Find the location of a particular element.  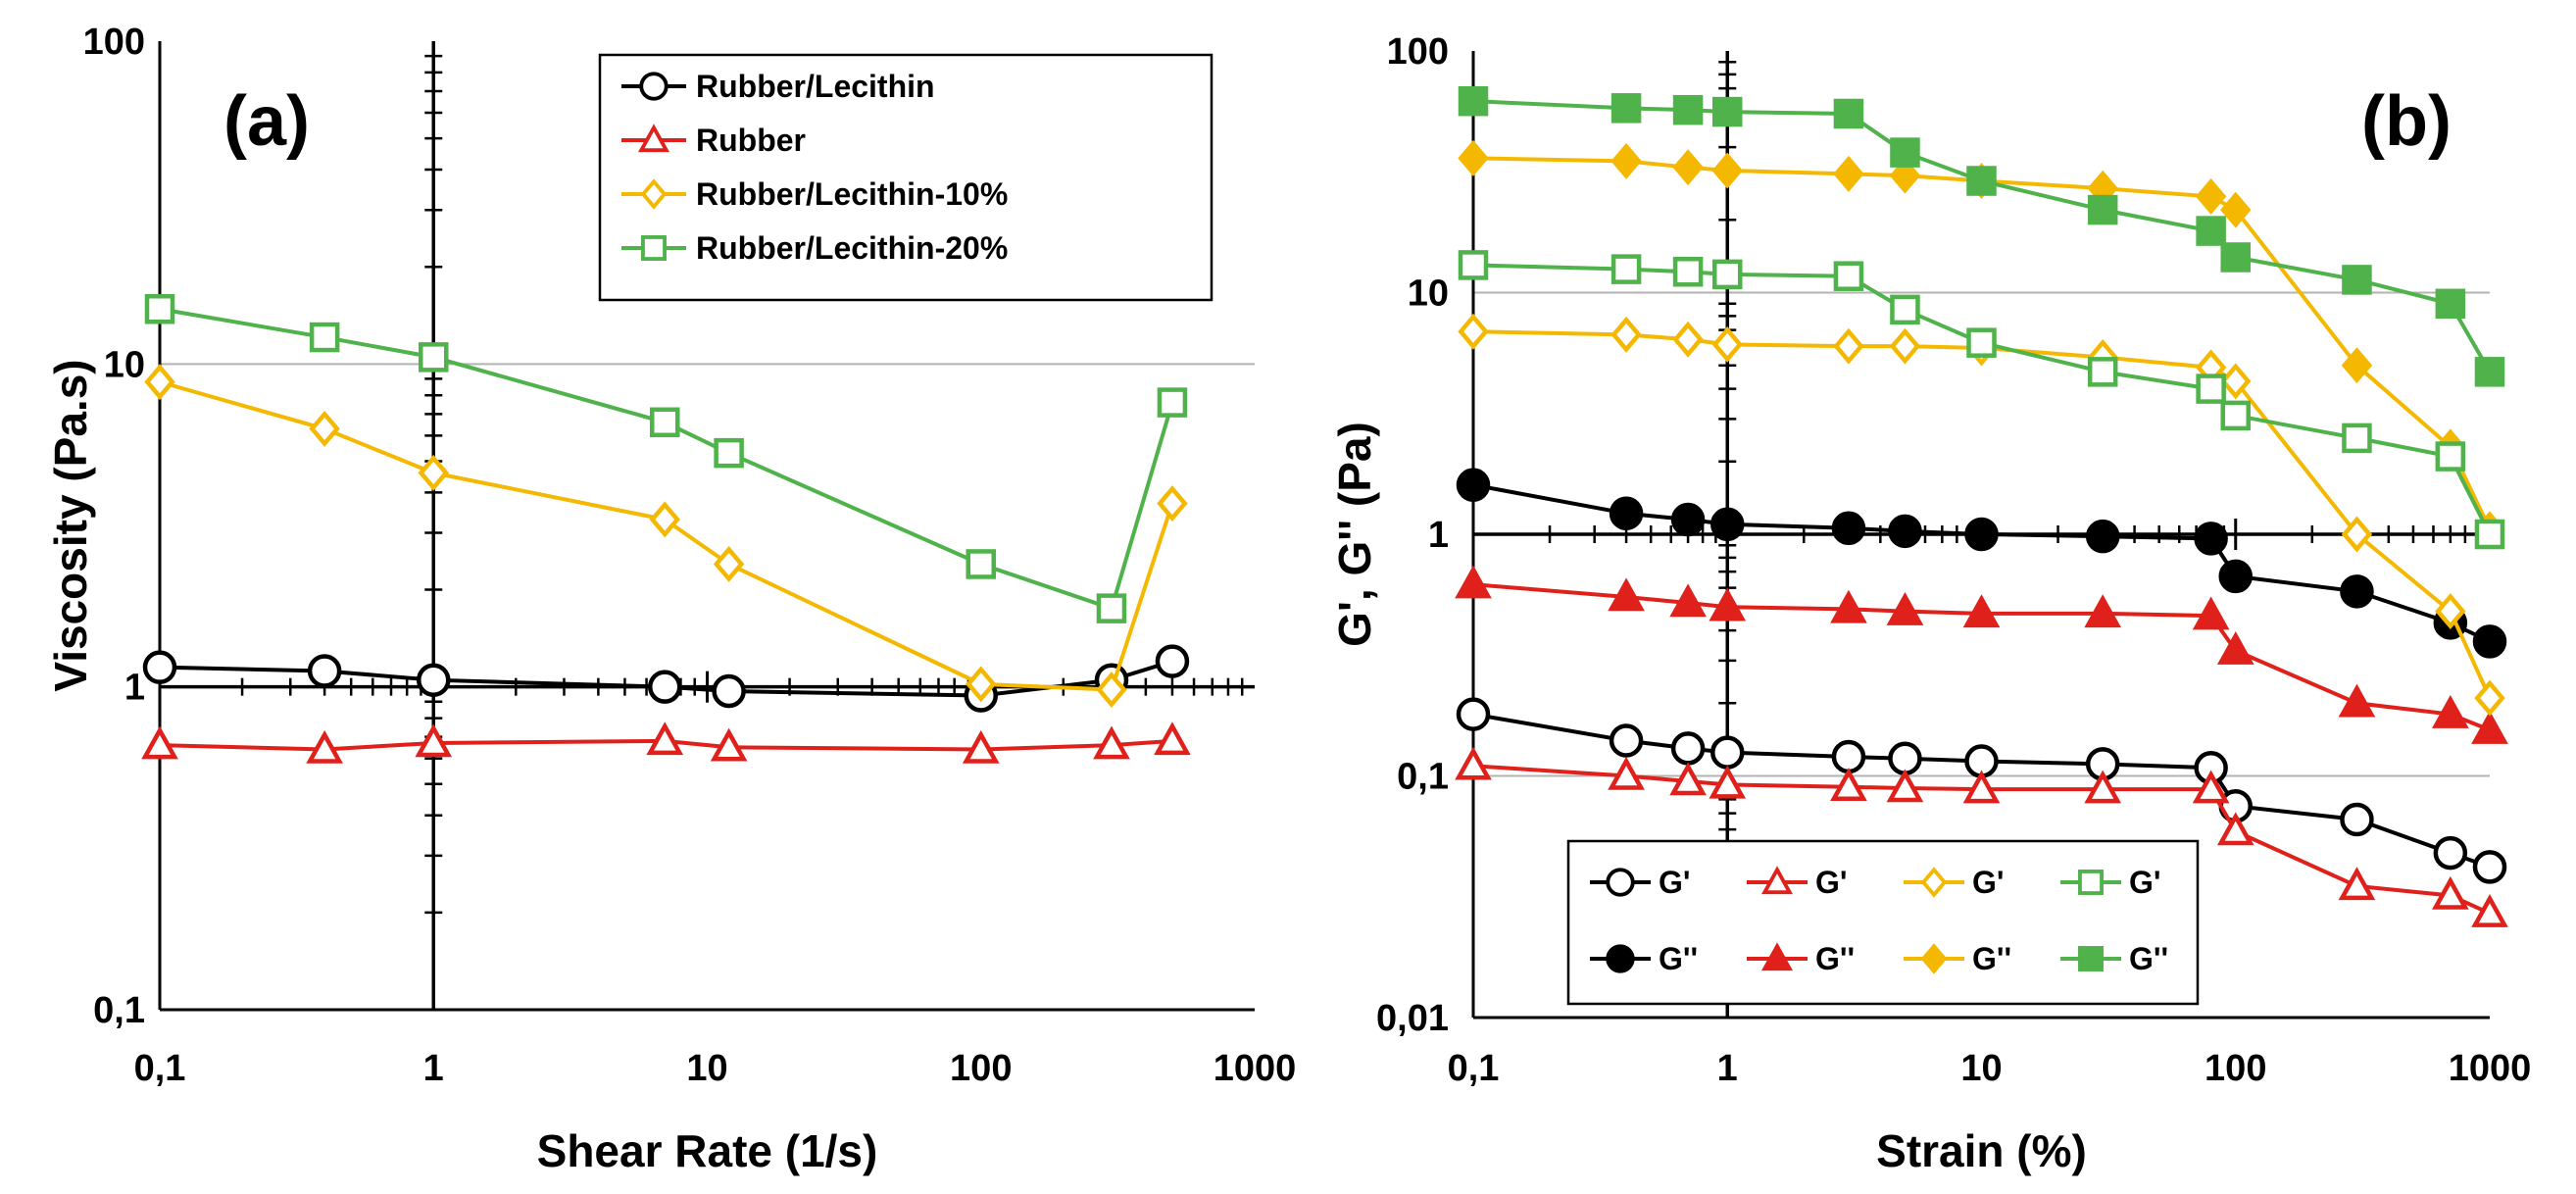

legend-label: Rubber/Lecithin-20% is located at coordinates (852, 248).